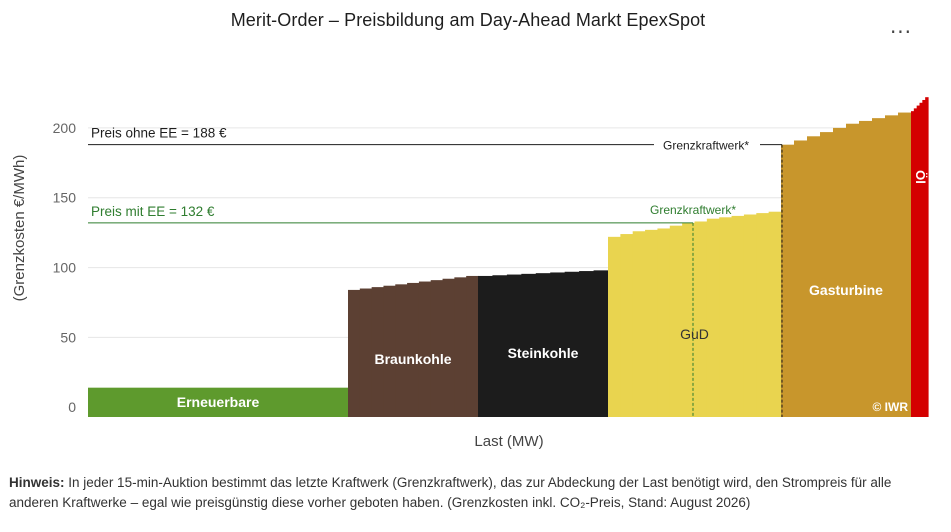 This screenshot has height=532, width=951. Describe the element at coordinates (19, 228) in the screenshot. I see `y-axis-label: (Grenzkosten €/MWh)` at that location.